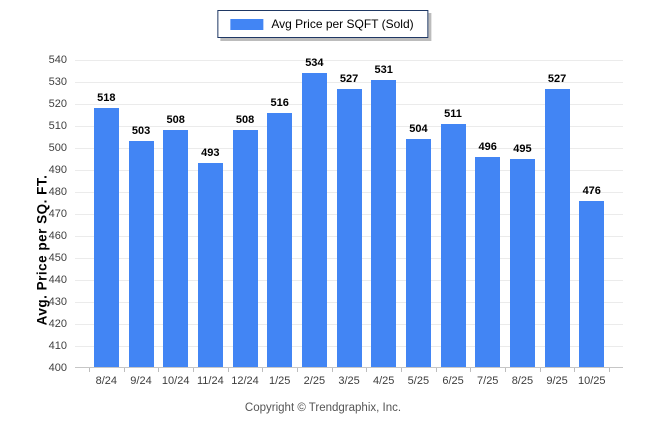 The width and height of the screenshot is (646, 434). What do you see at coordinates (57, 104) in the screenshot?
I see `y-tick-label: 520` at bounding box center [57, 104].